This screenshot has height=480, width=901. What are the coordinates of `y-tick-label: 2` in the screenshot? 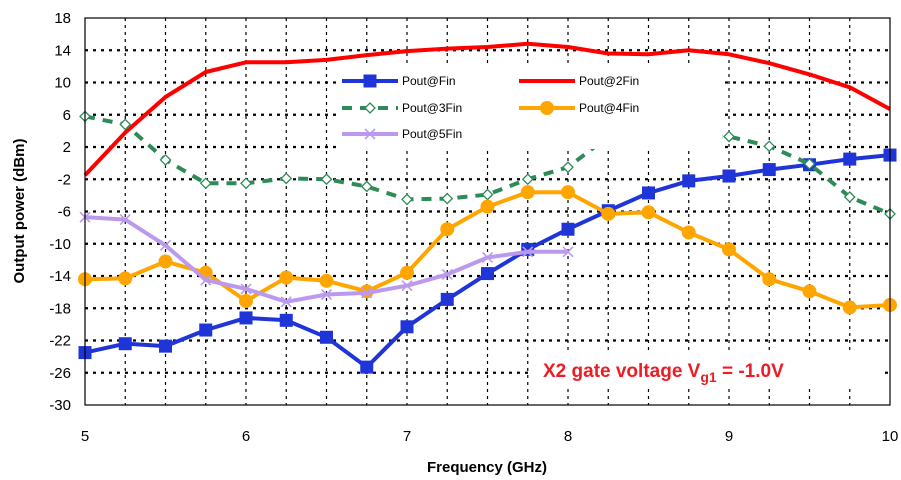 It's located at (67, 147).